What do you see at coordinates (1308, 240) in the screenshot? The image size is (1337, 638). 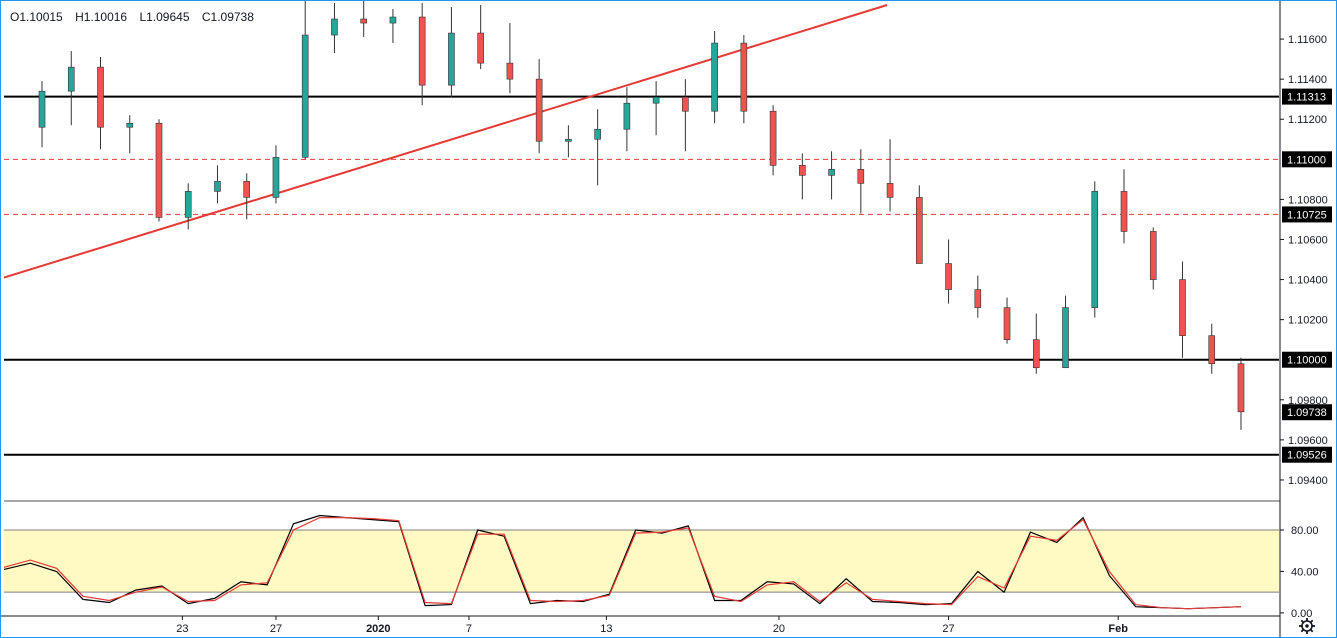 I see `y-tick-label: 1.10600` at bounding box center [1308, 240].